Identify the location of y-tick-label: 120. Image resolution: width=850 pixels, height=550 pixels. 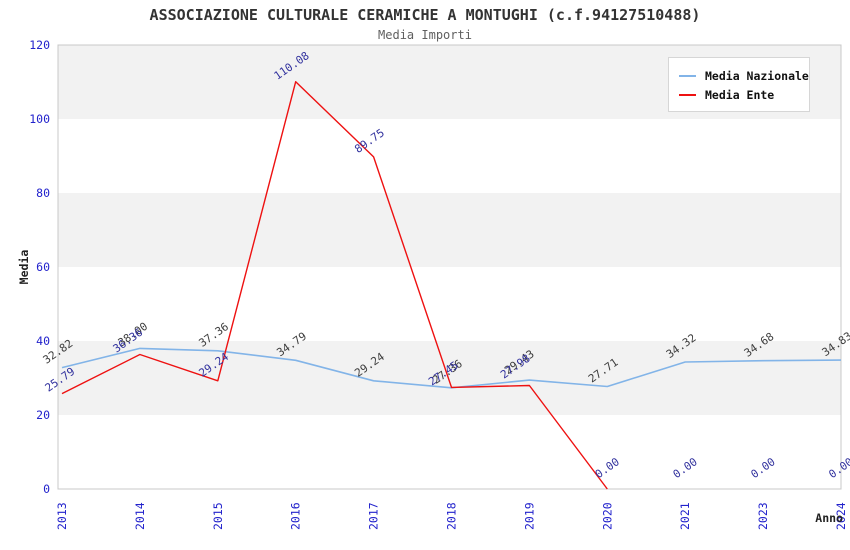
(39, 45).